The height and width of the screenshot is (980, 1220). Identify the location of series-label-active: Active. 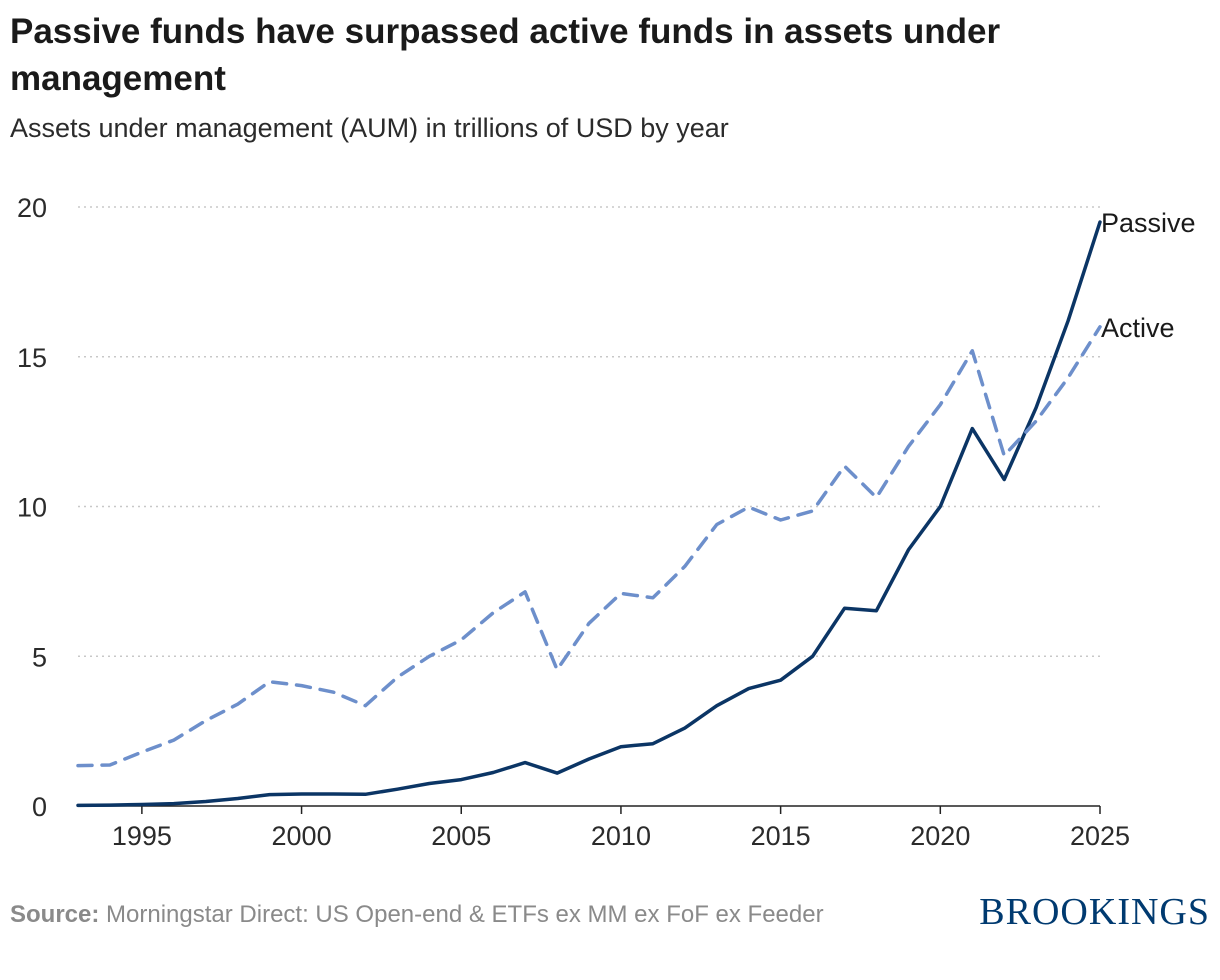
(1138, 328).